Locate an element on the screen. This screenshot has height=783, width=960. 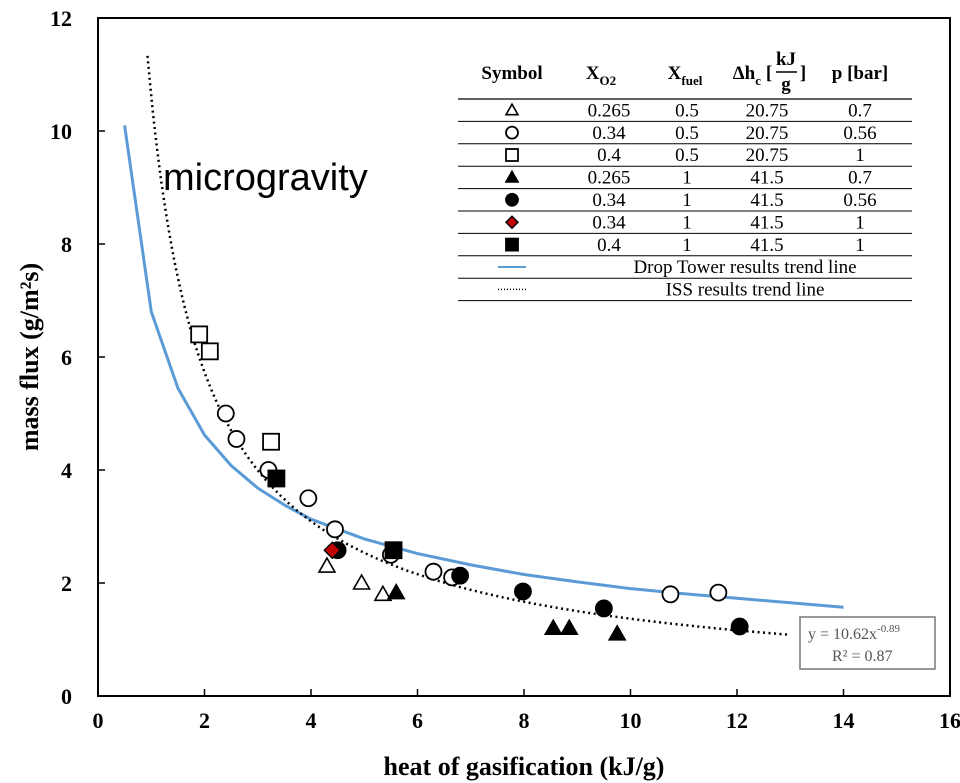
equation-frame is located at coordinates (867, 643).